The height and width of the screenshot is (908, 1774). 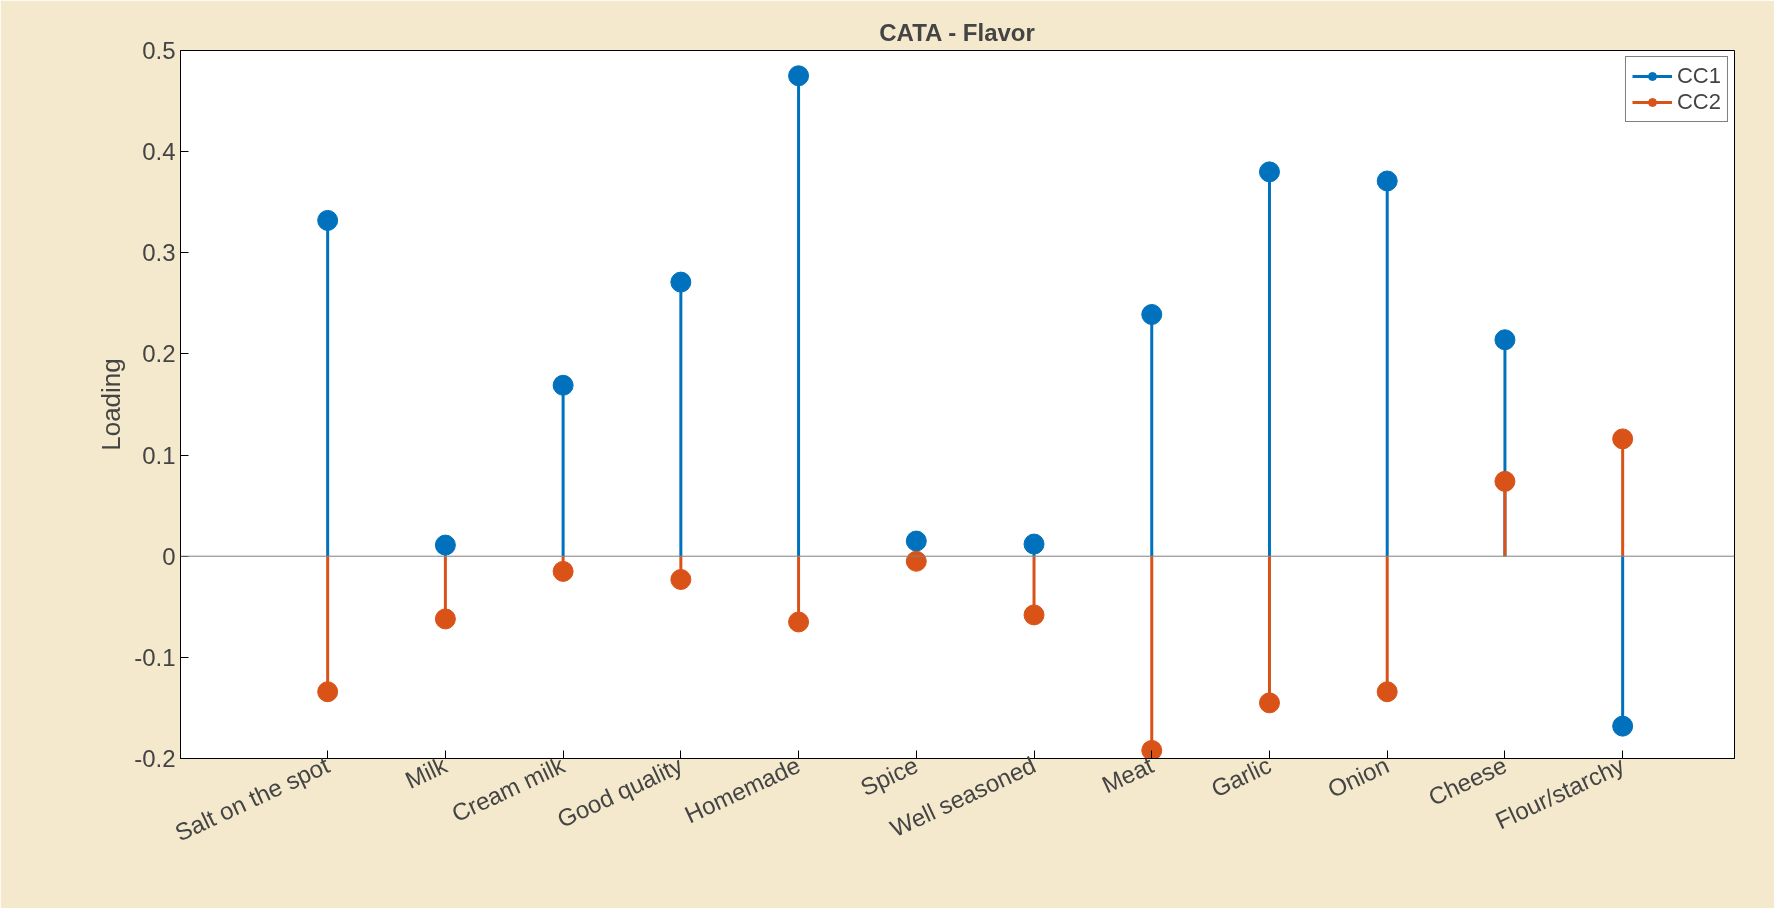 What do you see at coordinates (159, 354) in the screenshot?
I see `y-tick-label: 0.2` at bounding box center [159, 354].